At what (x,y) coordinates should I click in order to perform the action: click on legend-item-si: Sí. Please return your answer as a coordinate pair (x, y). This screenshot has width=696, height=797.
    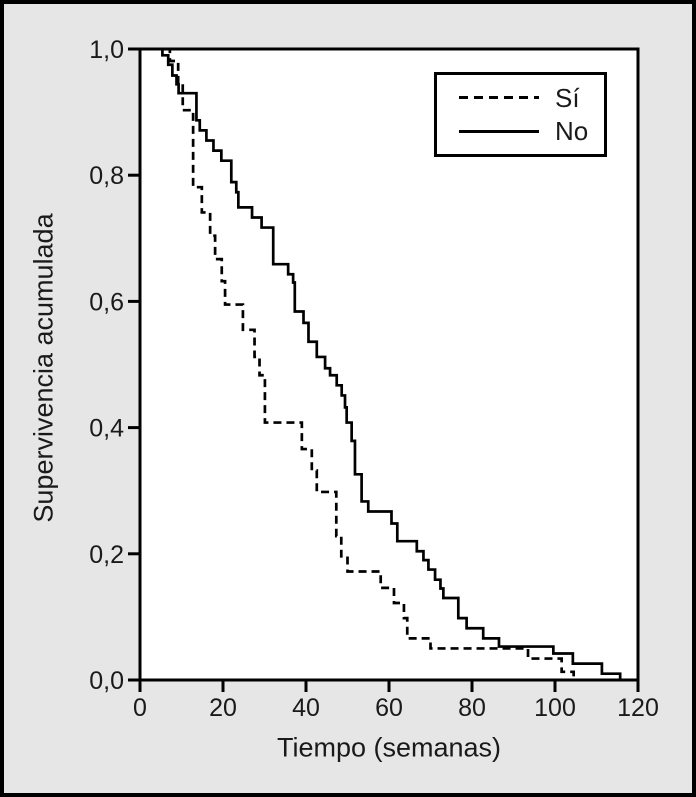
    Looking at the image, I should click on (531, 98).